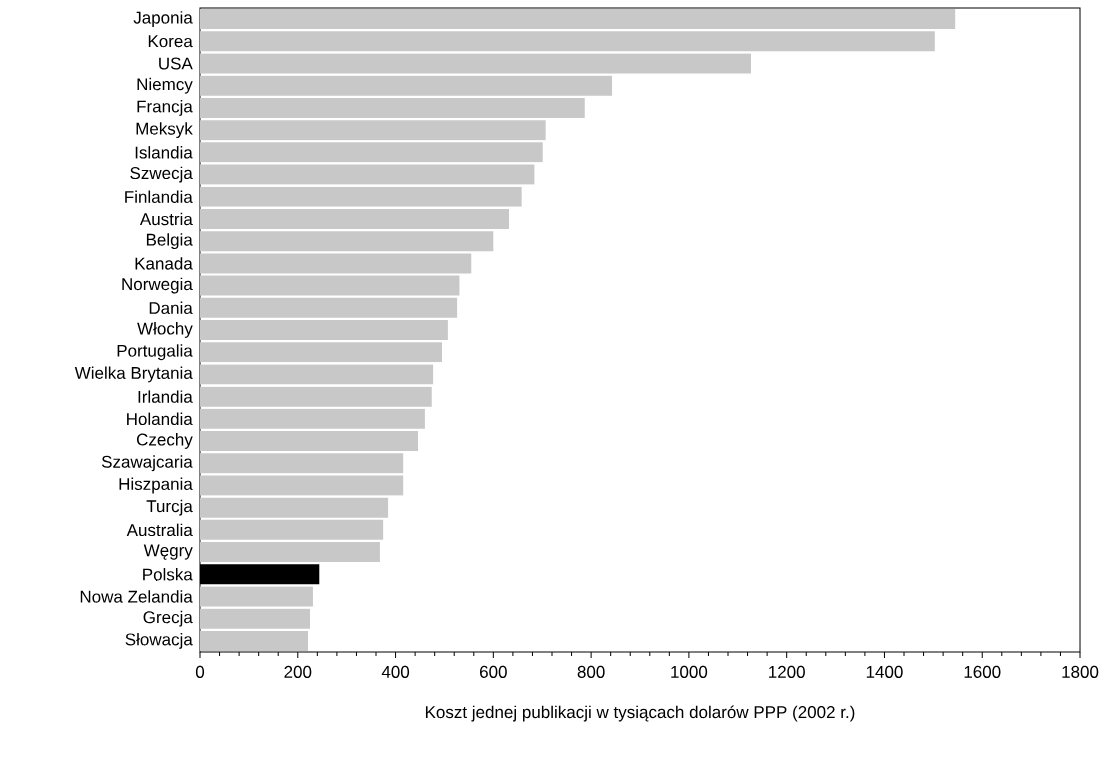 The image size is (1118, 757). Describe the element at coordinates (884, 671) in the screenshot. I see `x-tick-label: 1400` at that location.